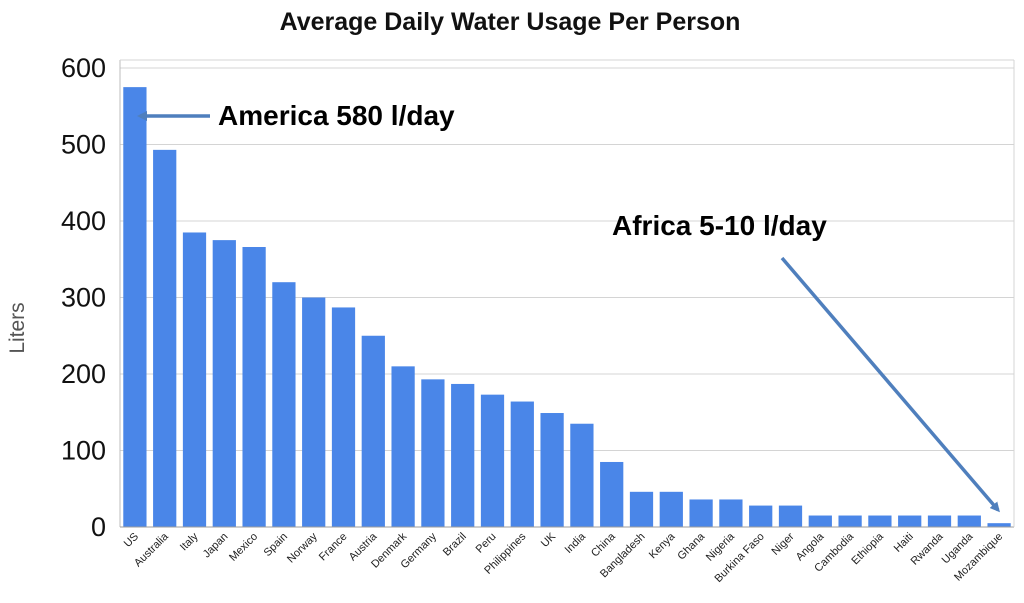 The width and height of the screenshot is (1024, 603). What do you see at coordinates (691, 546) in the screenshot?
I see `x-tick-label: Ghana` at bounding box center [691, 546].